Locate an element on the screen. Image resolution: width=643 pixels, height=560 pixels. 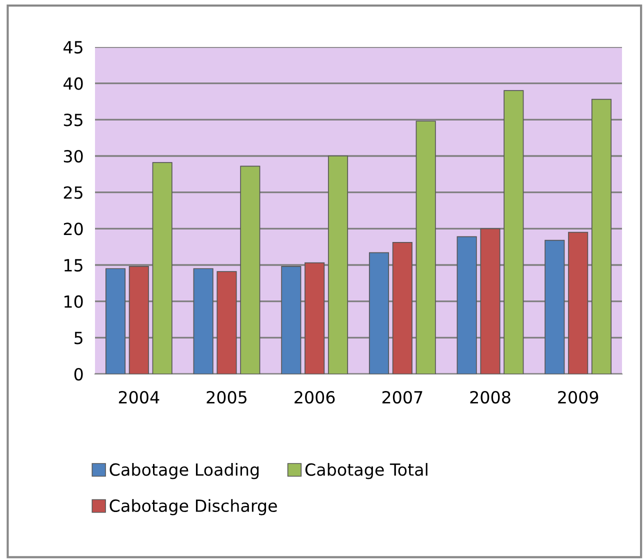
x-tick-label: 2009 is located at coordinates (578, 397).